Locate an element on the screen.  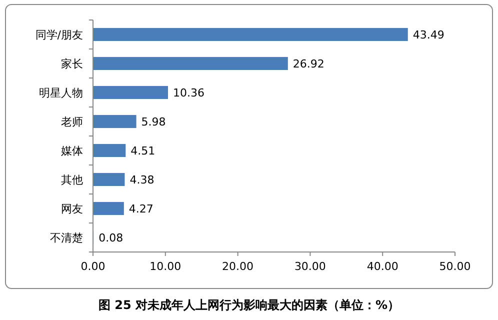
x-tick-label: 50.00 is located at coordinates (455, 266).